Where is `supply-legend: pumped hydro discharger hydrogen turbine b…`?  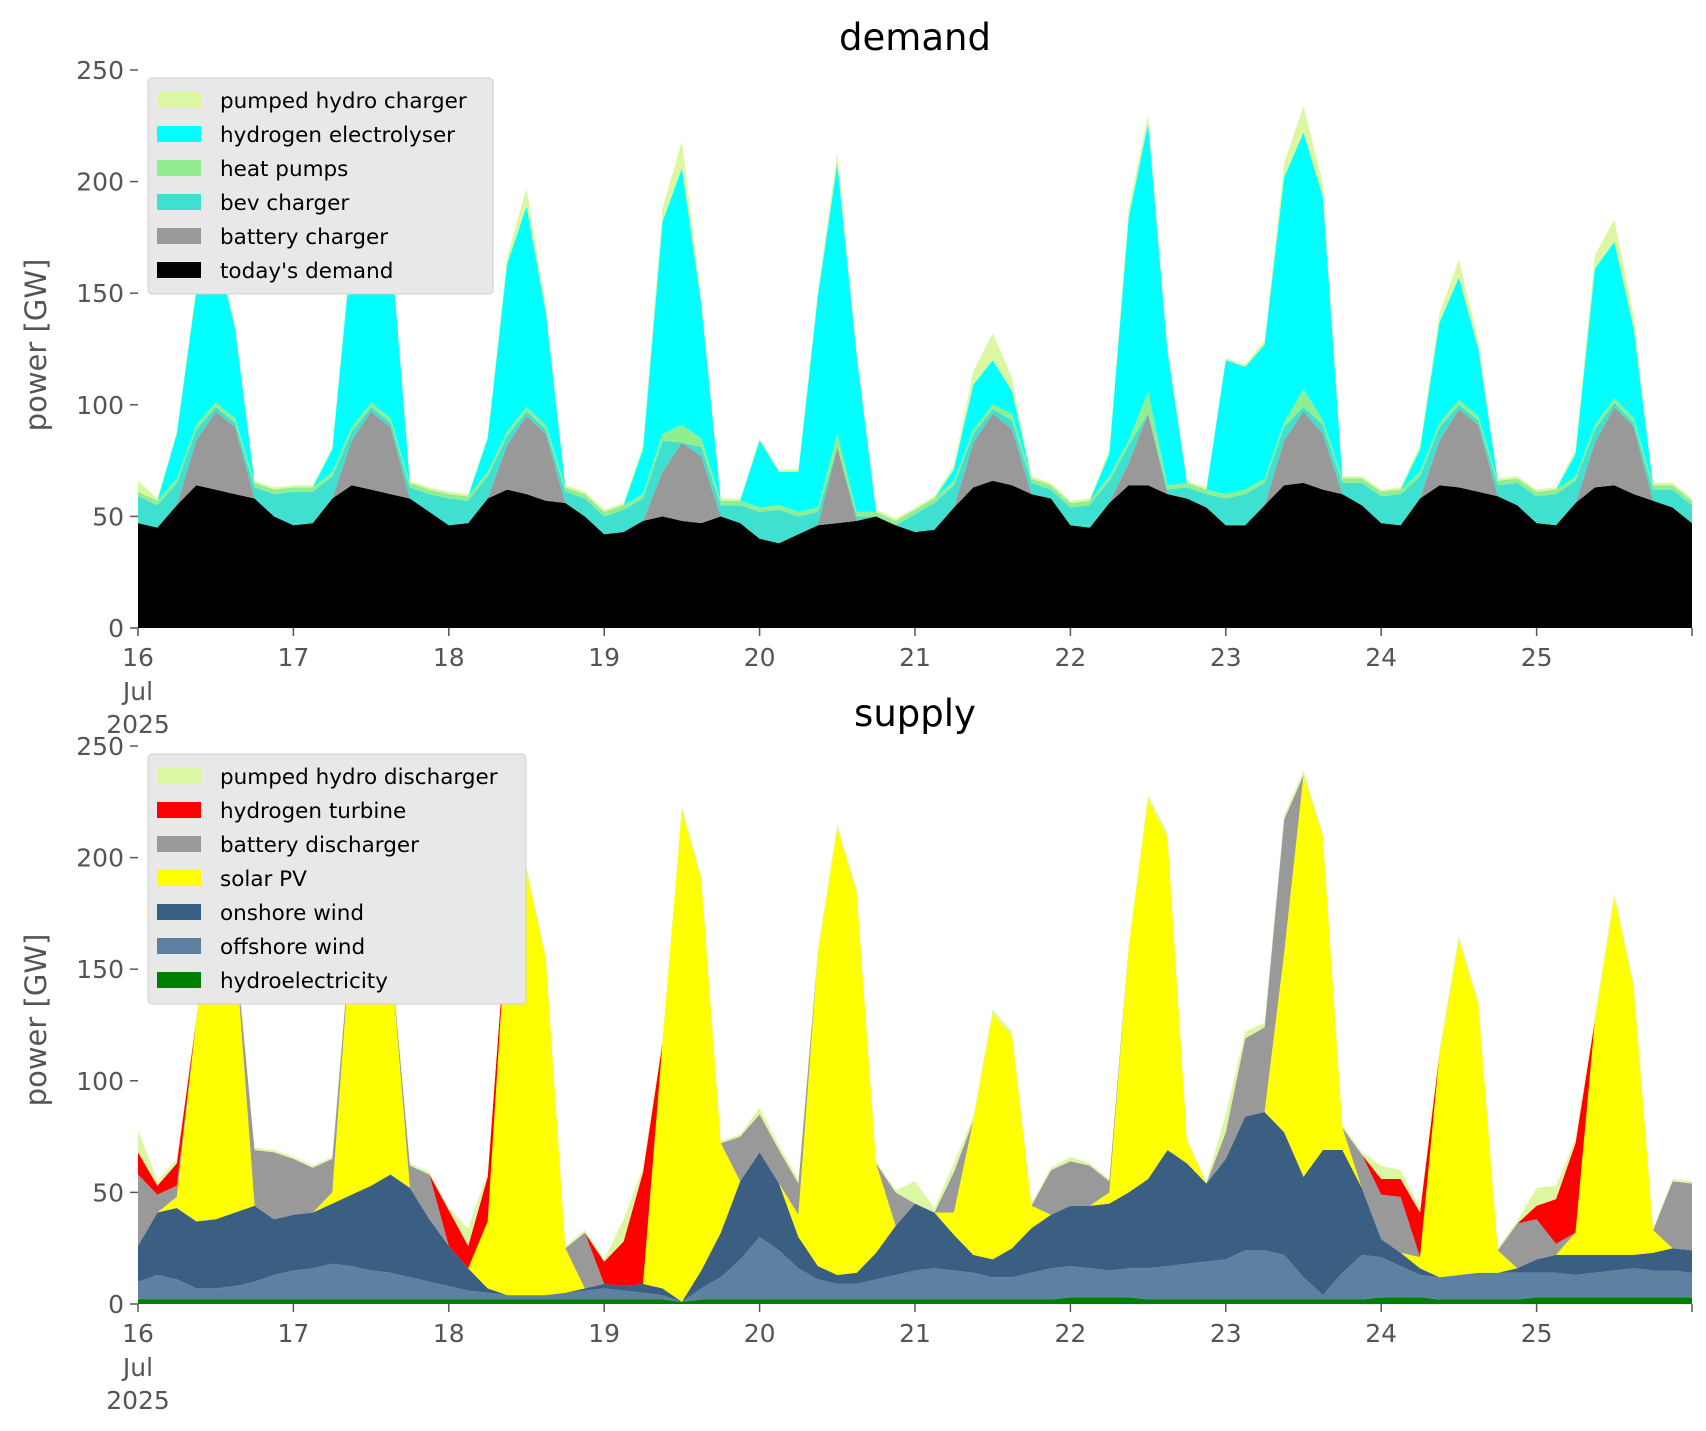 supply-legend: pumped hydro discharger hydrogen turbine b… is located at coordinates (337, 879).